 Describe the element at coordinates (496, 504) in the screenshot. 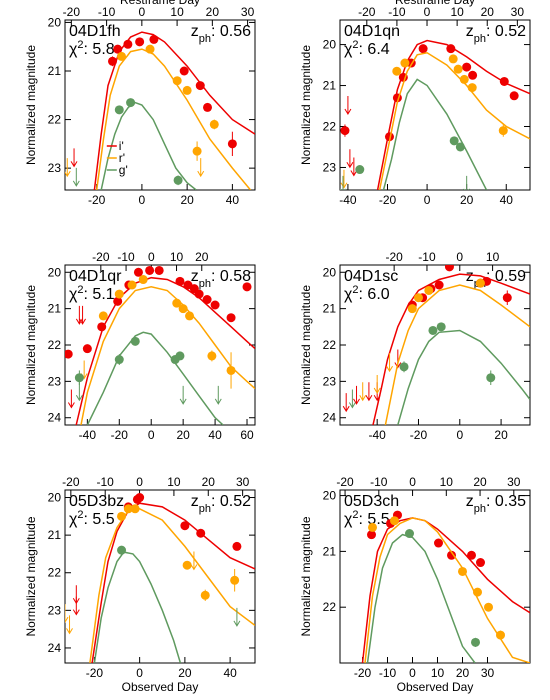

I see `redshift: zph: 0.35` at that location.